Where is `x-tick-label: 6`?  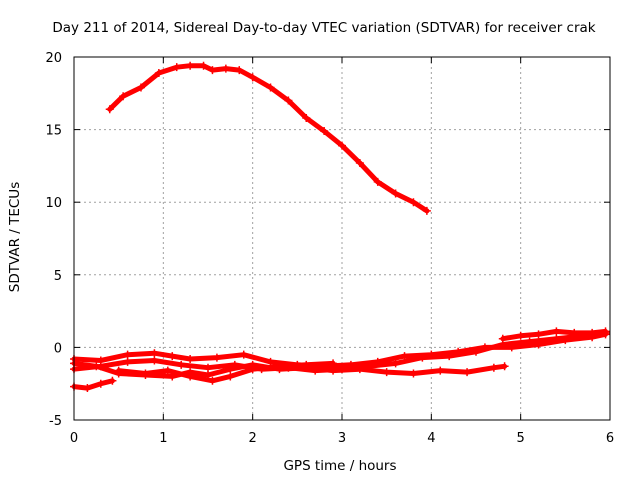
x-tick-label: 6 is located at coordinates (610, 438).